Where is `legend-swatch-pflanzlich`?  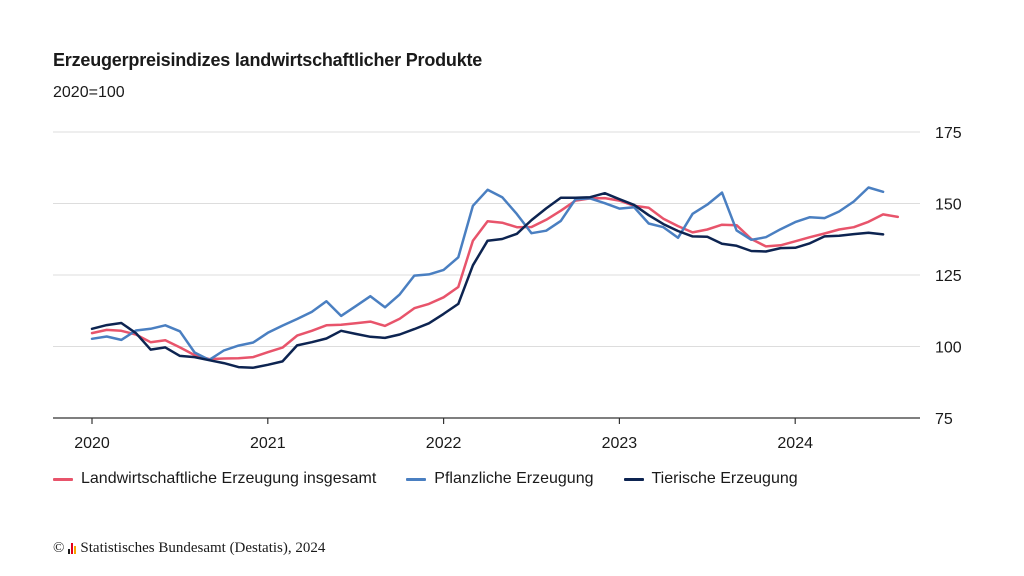
legend-swatch-pflanzlich is located at coordinates (416, 479).